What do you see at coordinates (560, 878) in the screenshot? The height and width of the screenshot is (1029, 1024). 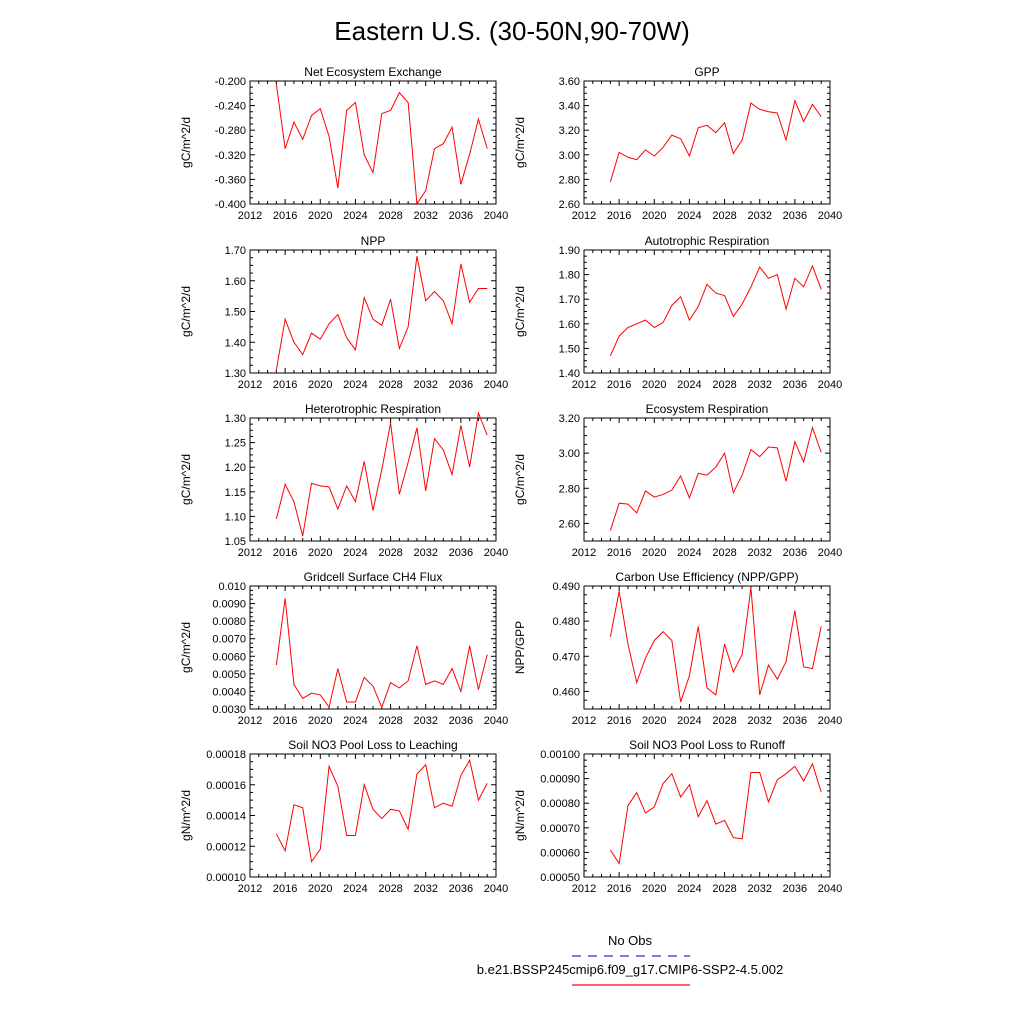 I see `y-tick-label: 0.00050` at bounding box center [560, 878].